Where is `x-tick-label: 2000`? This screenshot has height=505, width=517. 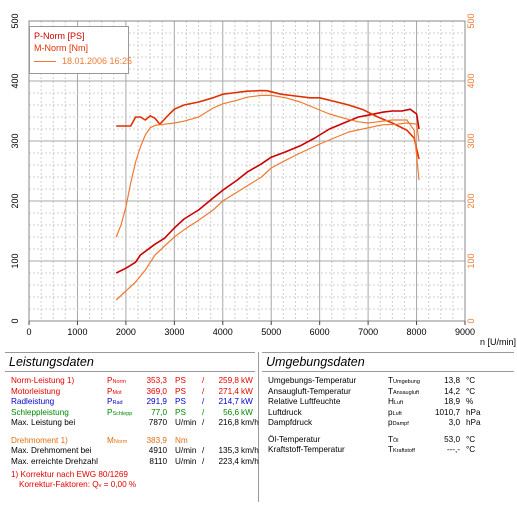 x-tick-label: 2000 is located at coordinates (126, 332).